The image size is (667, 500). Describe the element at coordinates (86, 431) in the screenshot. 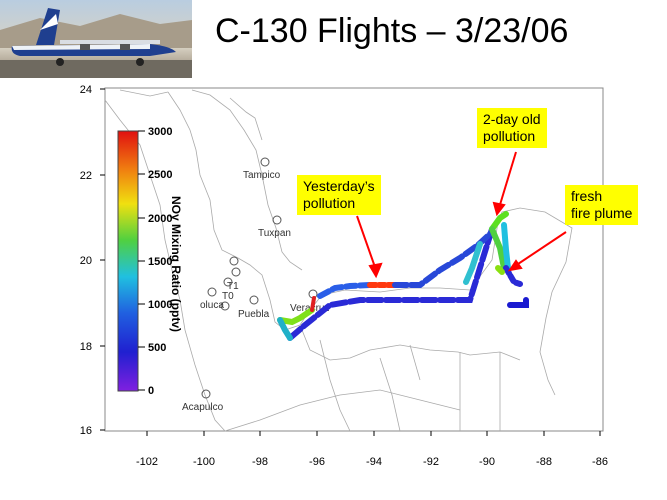

I see `y-tick-label: 16` at that location.